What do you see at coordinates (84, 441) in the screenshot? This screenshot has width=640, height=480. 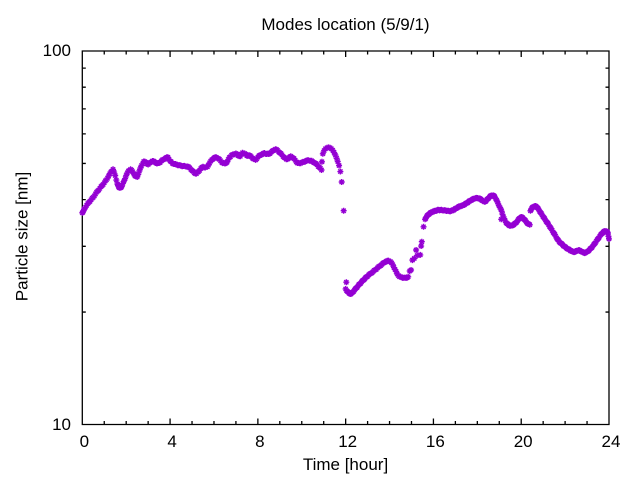 I see `x-tick-label-0: 0` at bounding box center [84, 441].